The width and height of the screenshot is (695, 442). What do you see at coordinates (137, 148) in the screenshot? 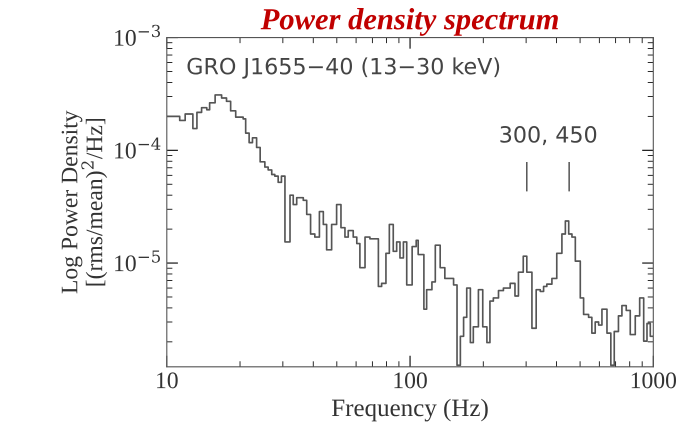
I see `y-tick-label: 10$^{−4}$` at bounding box center [137, 148].